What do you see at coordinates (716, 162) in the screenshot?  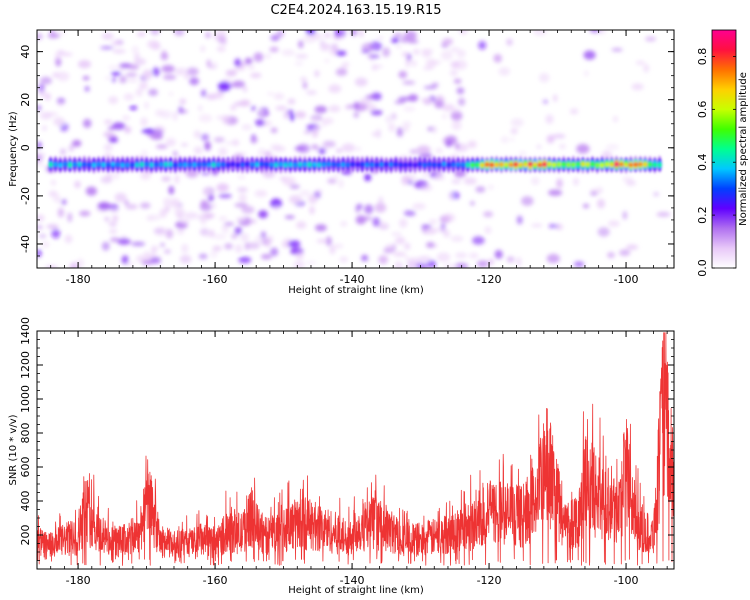 I see `colorbar-ticks: 0.0 0.2 0.4 0.6 0.8` at bounding box center [716, 162].